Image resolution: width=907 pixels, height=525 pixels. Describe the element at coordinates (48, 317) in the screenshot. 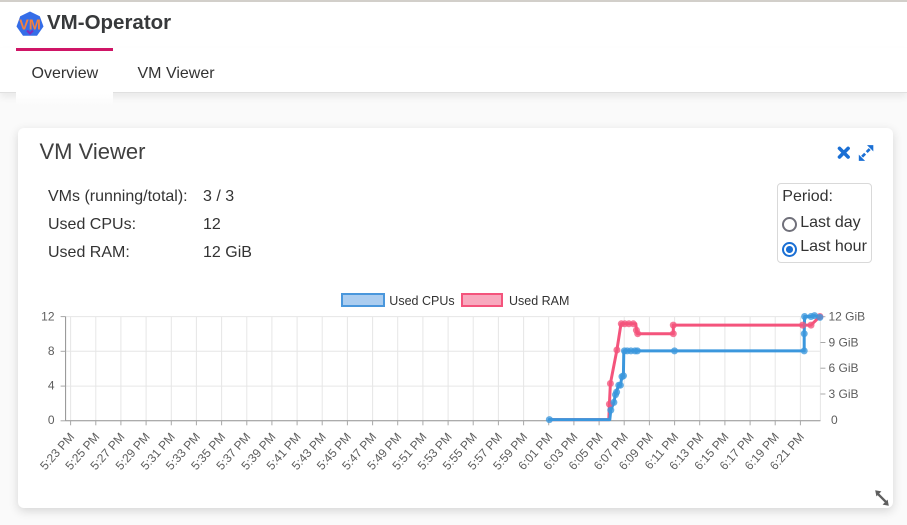

I see `svg-text: 12` at that location.